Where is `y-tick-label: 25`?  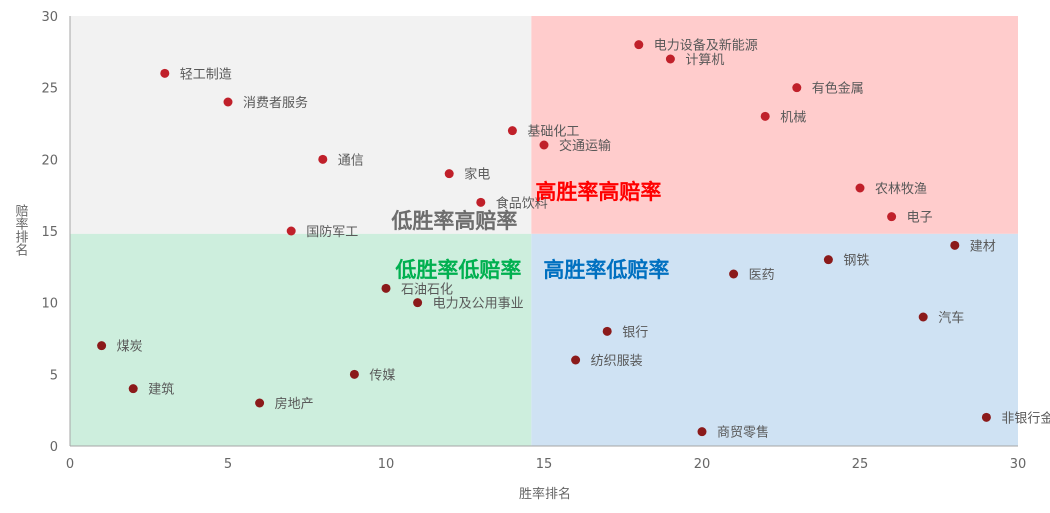
y-tick-label: 25 is located at coordinates (49, 89).